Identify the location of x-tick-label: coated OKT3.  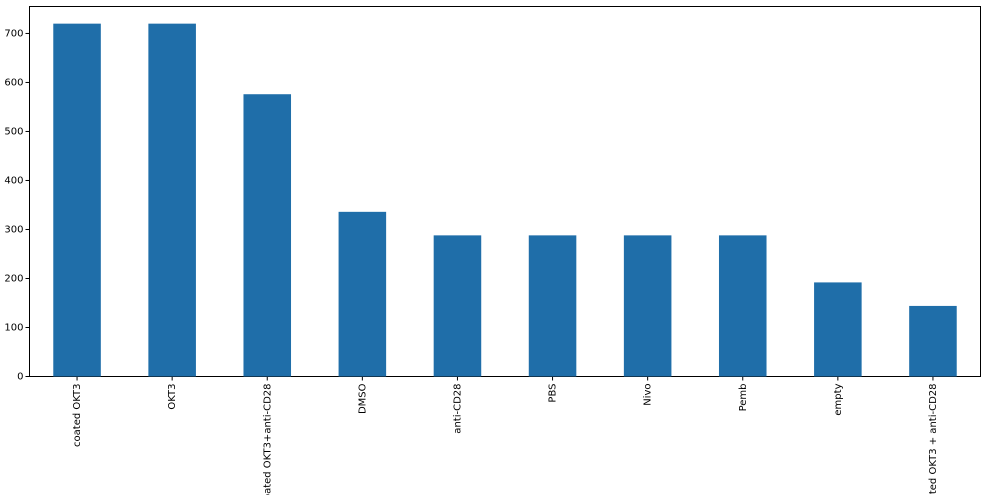
(77, 415).